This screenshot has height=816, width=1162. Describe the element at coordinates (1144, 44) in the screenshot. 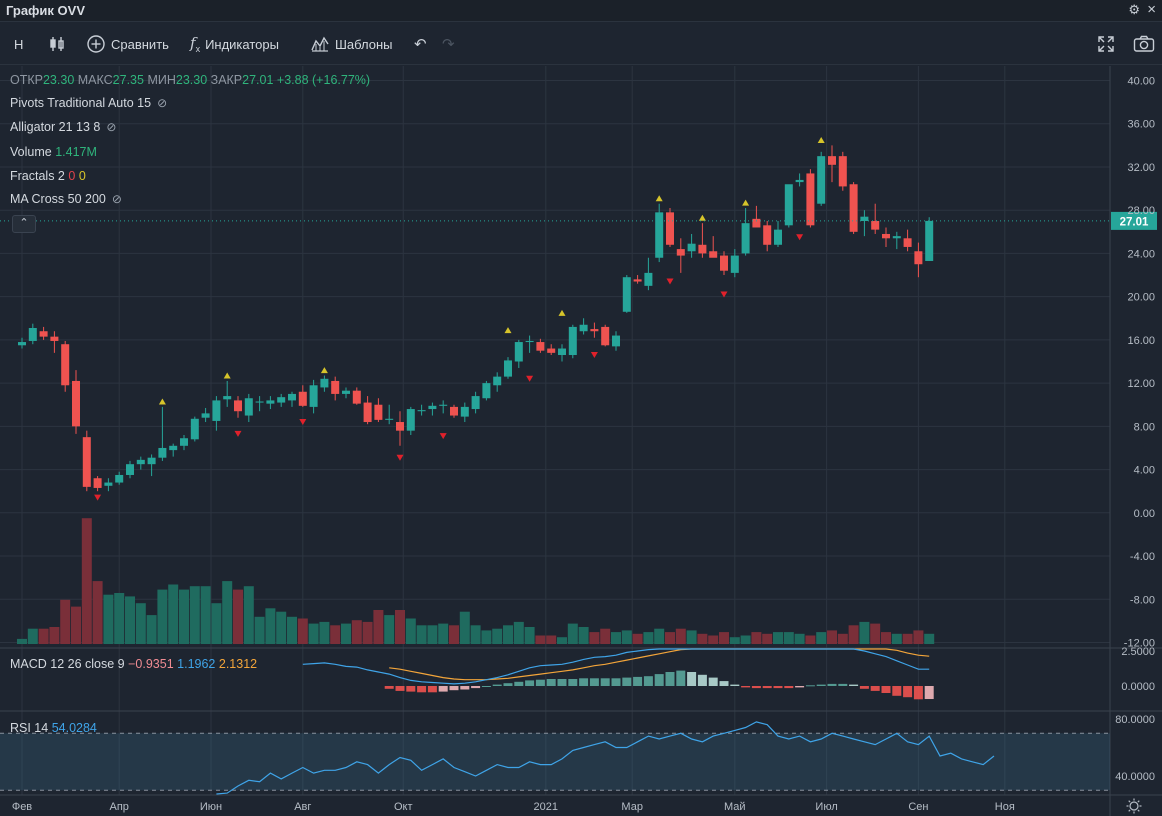

I see `screenshot-button` at that location.